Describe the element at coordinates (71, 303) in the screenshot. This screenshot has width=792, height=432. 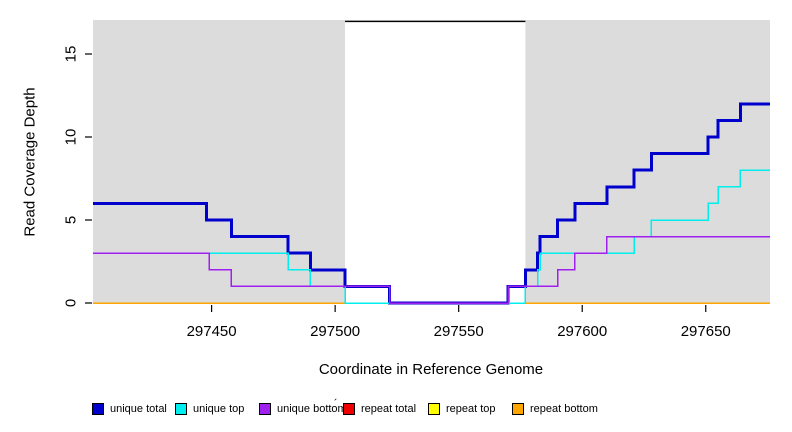
I see `y-tick-label: 0` at that location.